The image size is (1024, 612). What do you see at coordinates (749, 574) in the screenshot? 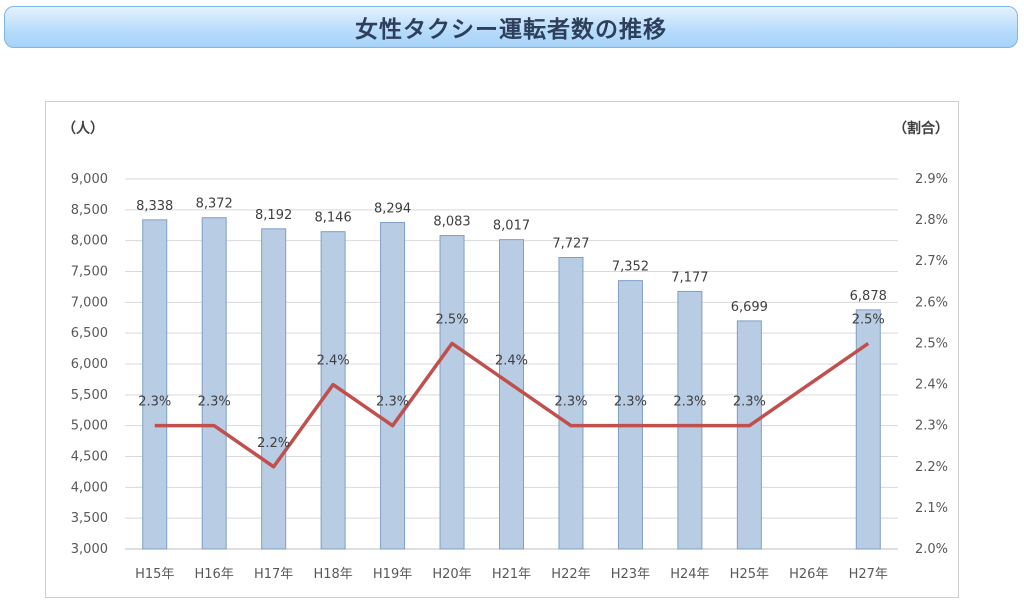
I see `x-tick-label: H25年` at bounding box center [749, 574].